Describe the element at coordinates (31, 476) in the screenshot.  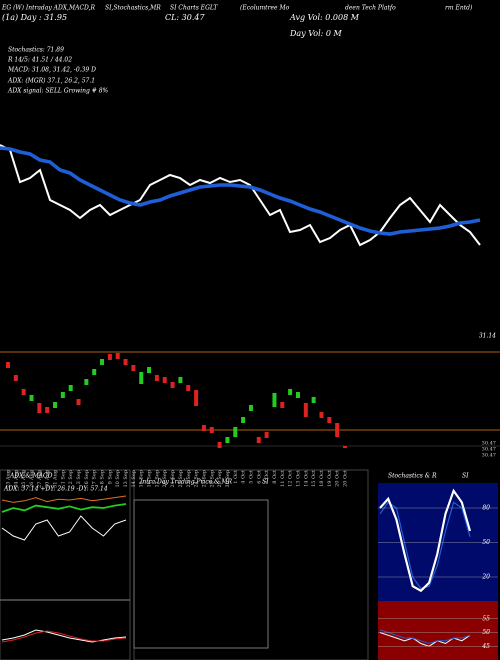
I see `panel-title: ADX & MACD` at that location.